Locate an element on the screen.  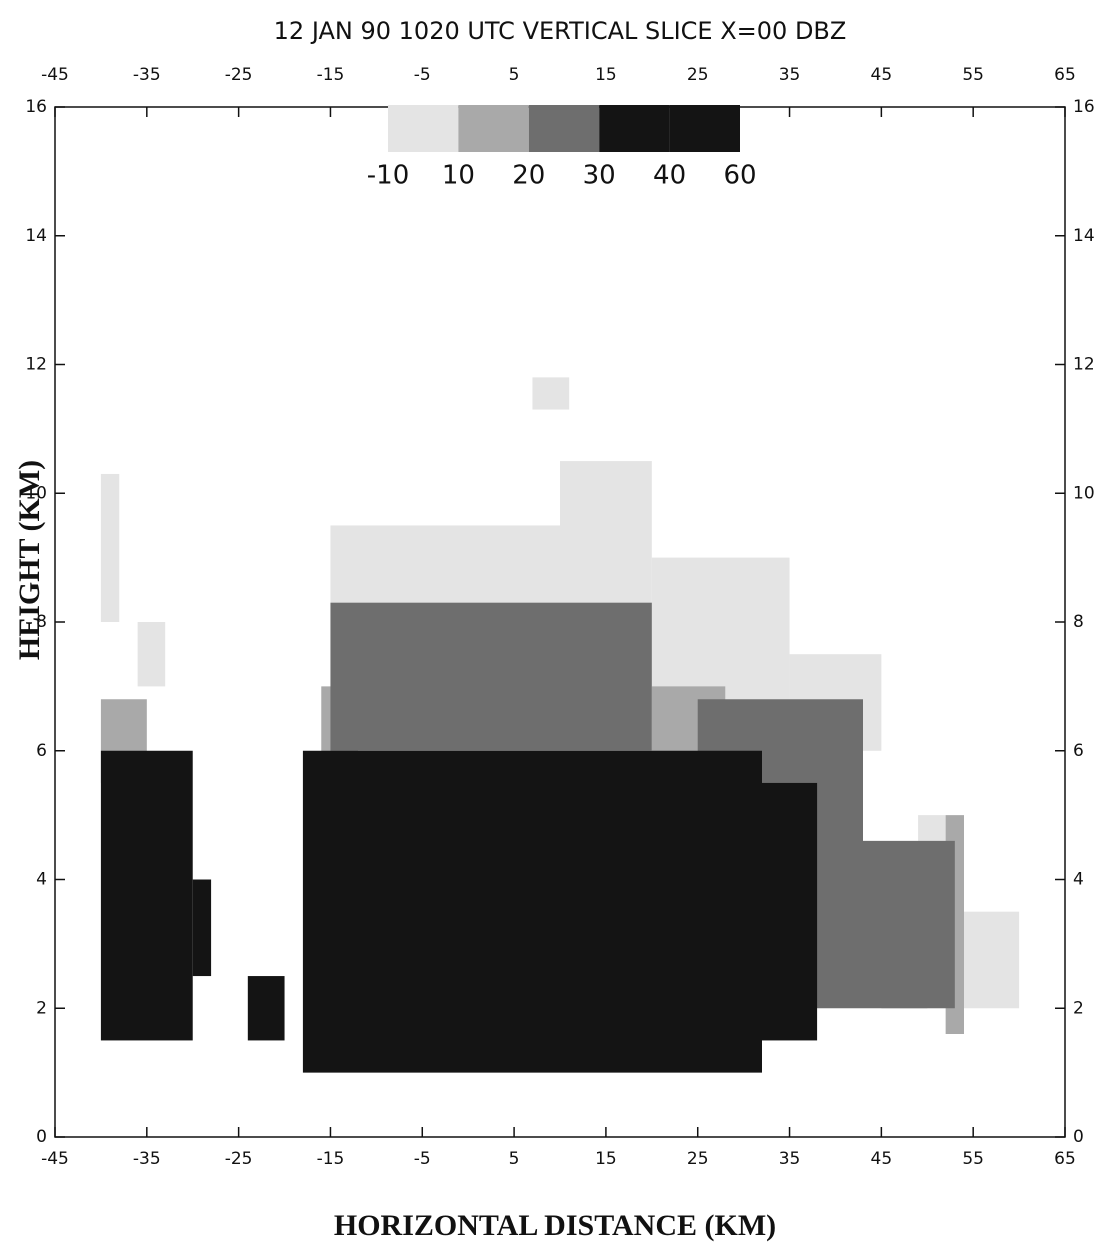
x-axis-label: HORIZONTAL DISTANCE (KM) is located at coordinates (555, 1225).